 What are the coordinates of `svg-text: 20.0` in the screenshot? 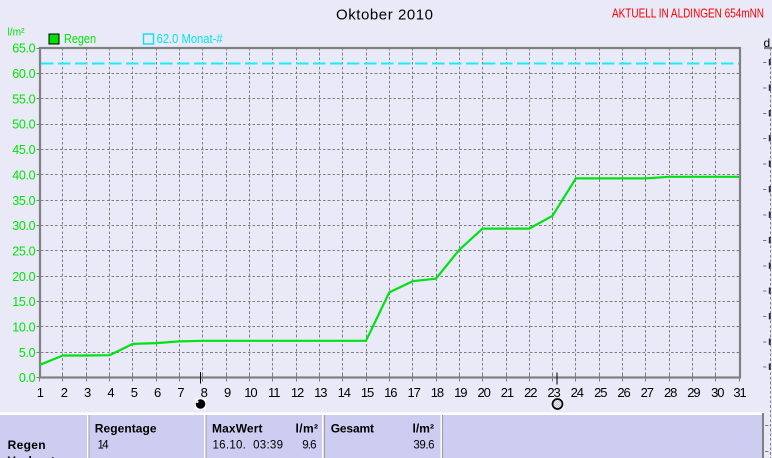 It's located at (23, 277).